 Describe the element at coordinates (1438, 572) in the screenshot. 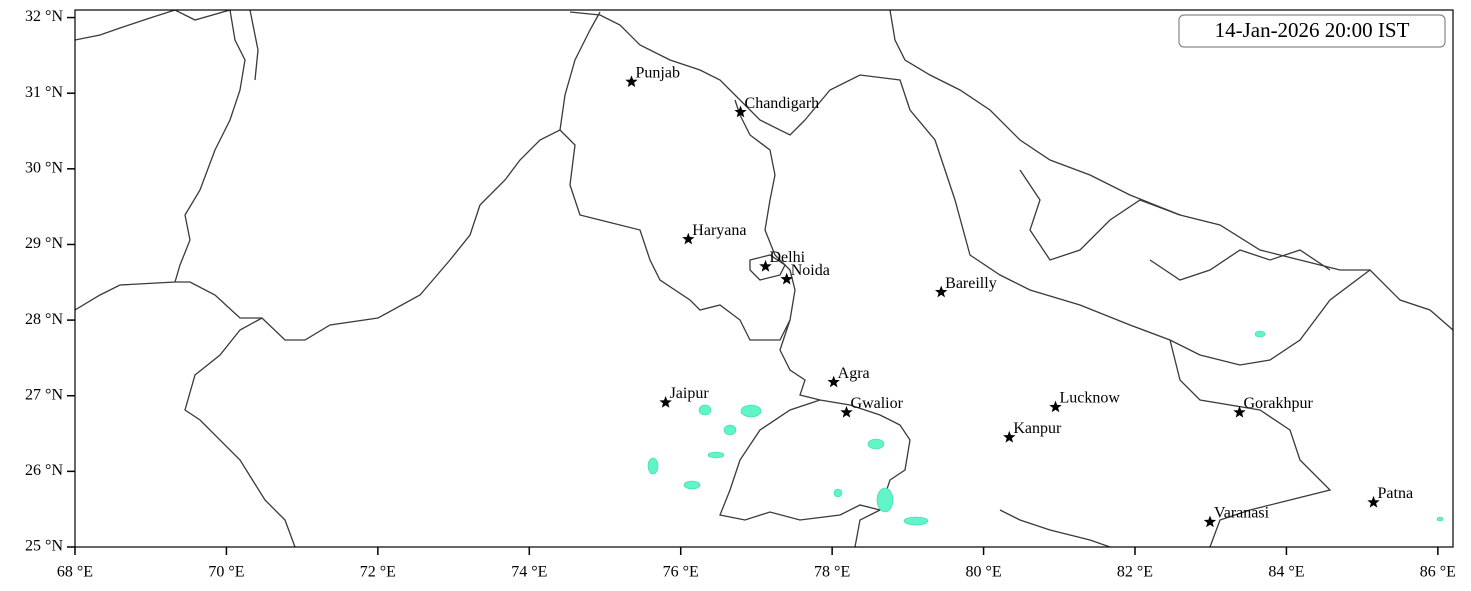

I see `x-tick-label: 86 °E` at that location.